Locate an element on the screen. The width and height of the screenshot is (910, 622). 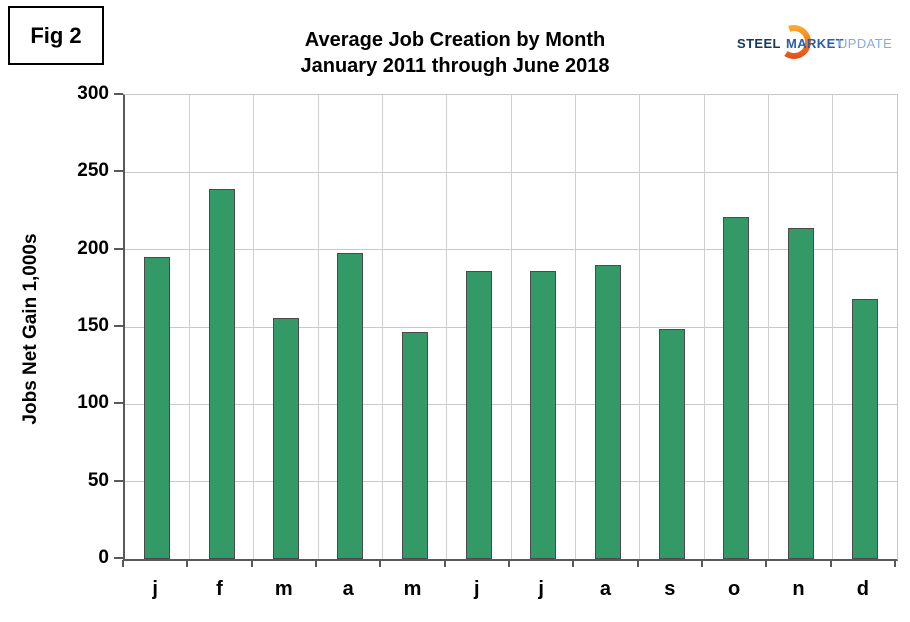
x-tick-label: o is located at coordinates (734, 589).